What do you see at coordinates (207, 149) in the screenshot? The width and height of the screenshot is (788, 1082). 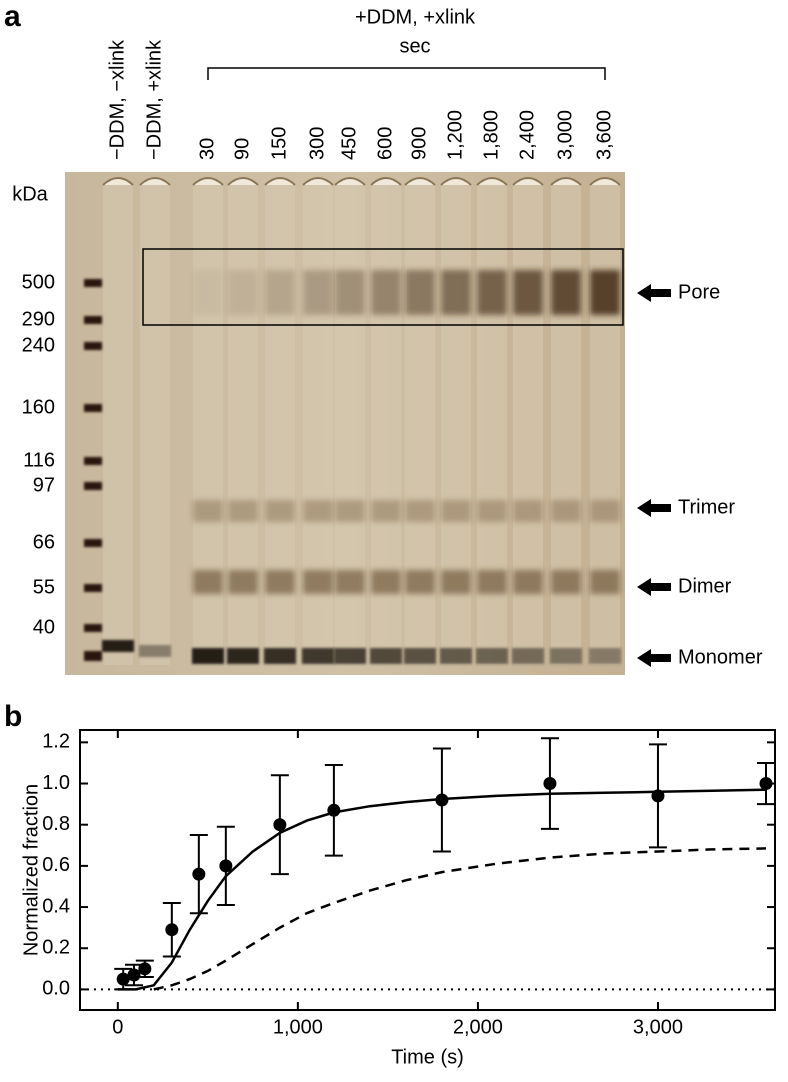 I see `lane-label: 30` at bounding box center [207, 149].